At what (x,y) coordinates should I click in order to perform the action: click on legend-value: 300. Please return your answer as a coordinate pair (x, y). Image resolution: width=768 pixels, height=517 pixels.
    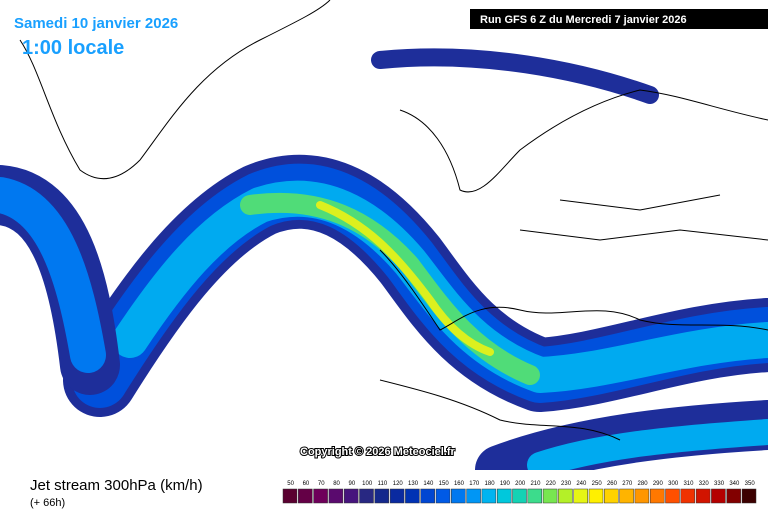
    Looking at the image, I should click on (673, 484).